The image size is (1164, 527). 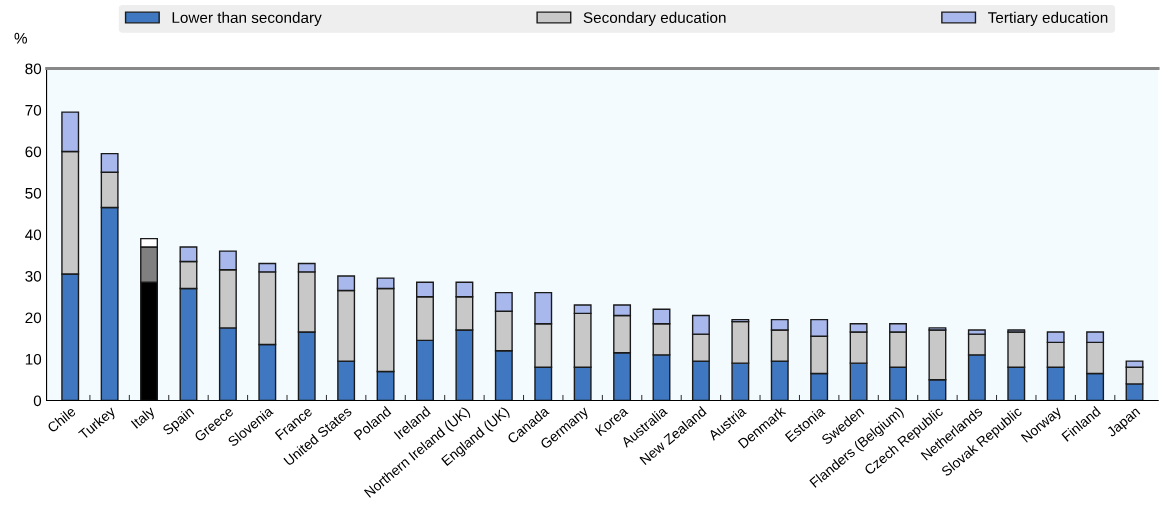 What do you see at coordinates (33, 69) in the screenshot?
I see `y-tick-label: 80` at bounding box center [33, 69].